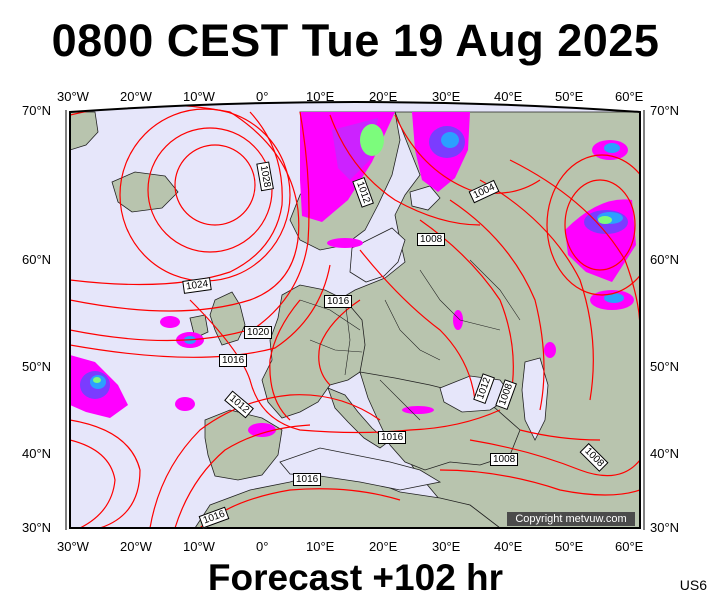 Image resolution: width=711 pixels, height=600 pixels. I want to click on lat-tick-left: 70°N, so click(37, 110).